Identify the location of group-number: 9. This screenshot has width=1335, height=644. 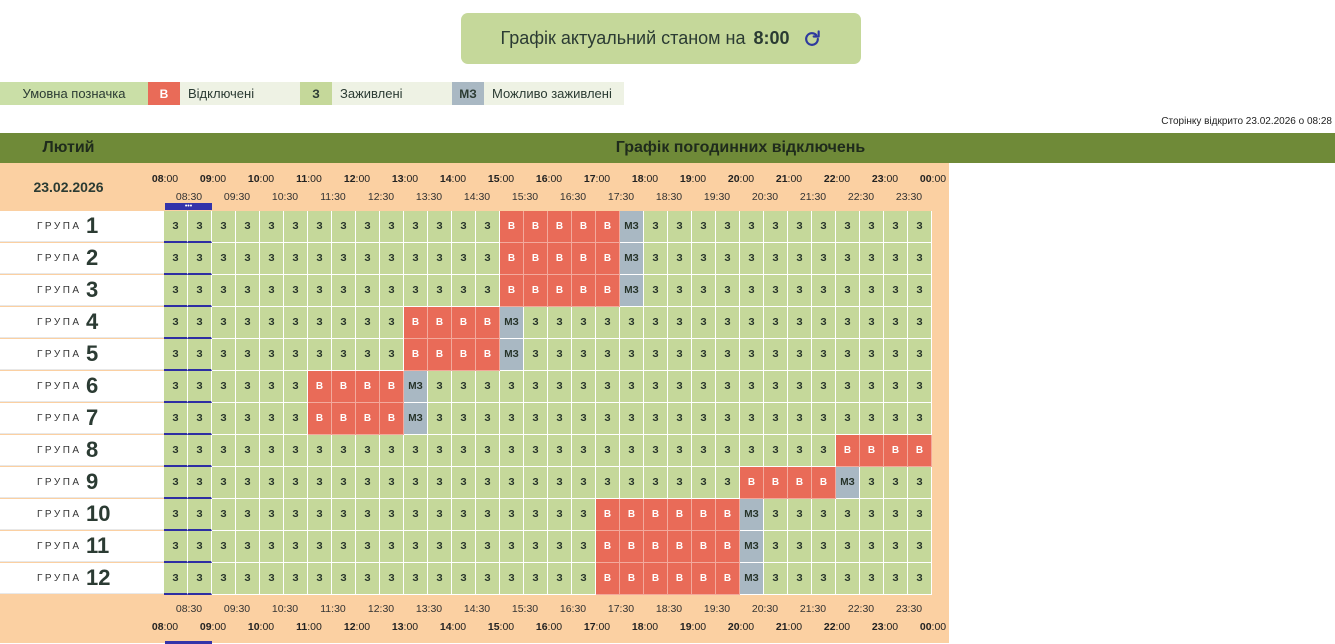
(92, 481).